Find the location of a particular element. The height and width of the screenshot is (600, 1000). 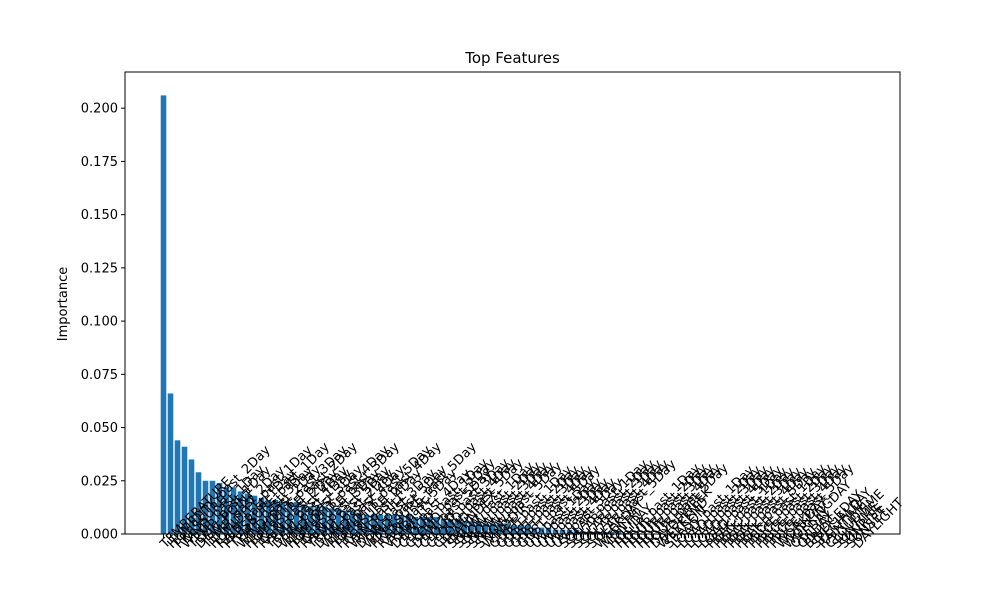

y-tick-label: 0.175 is located at coordinates (99, 162).